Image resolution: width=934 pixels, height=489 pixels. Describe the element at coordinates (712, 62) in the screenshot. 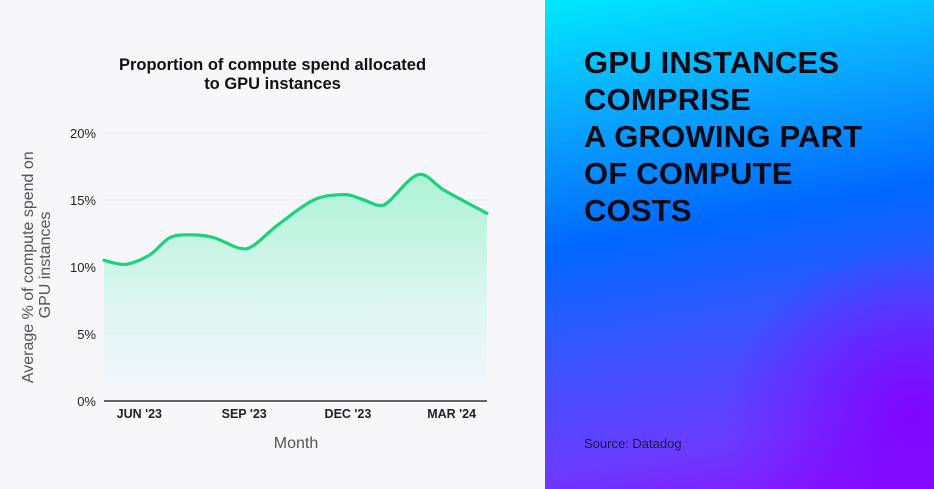

I see `headline-line: GPU INSTANCES` at that location.